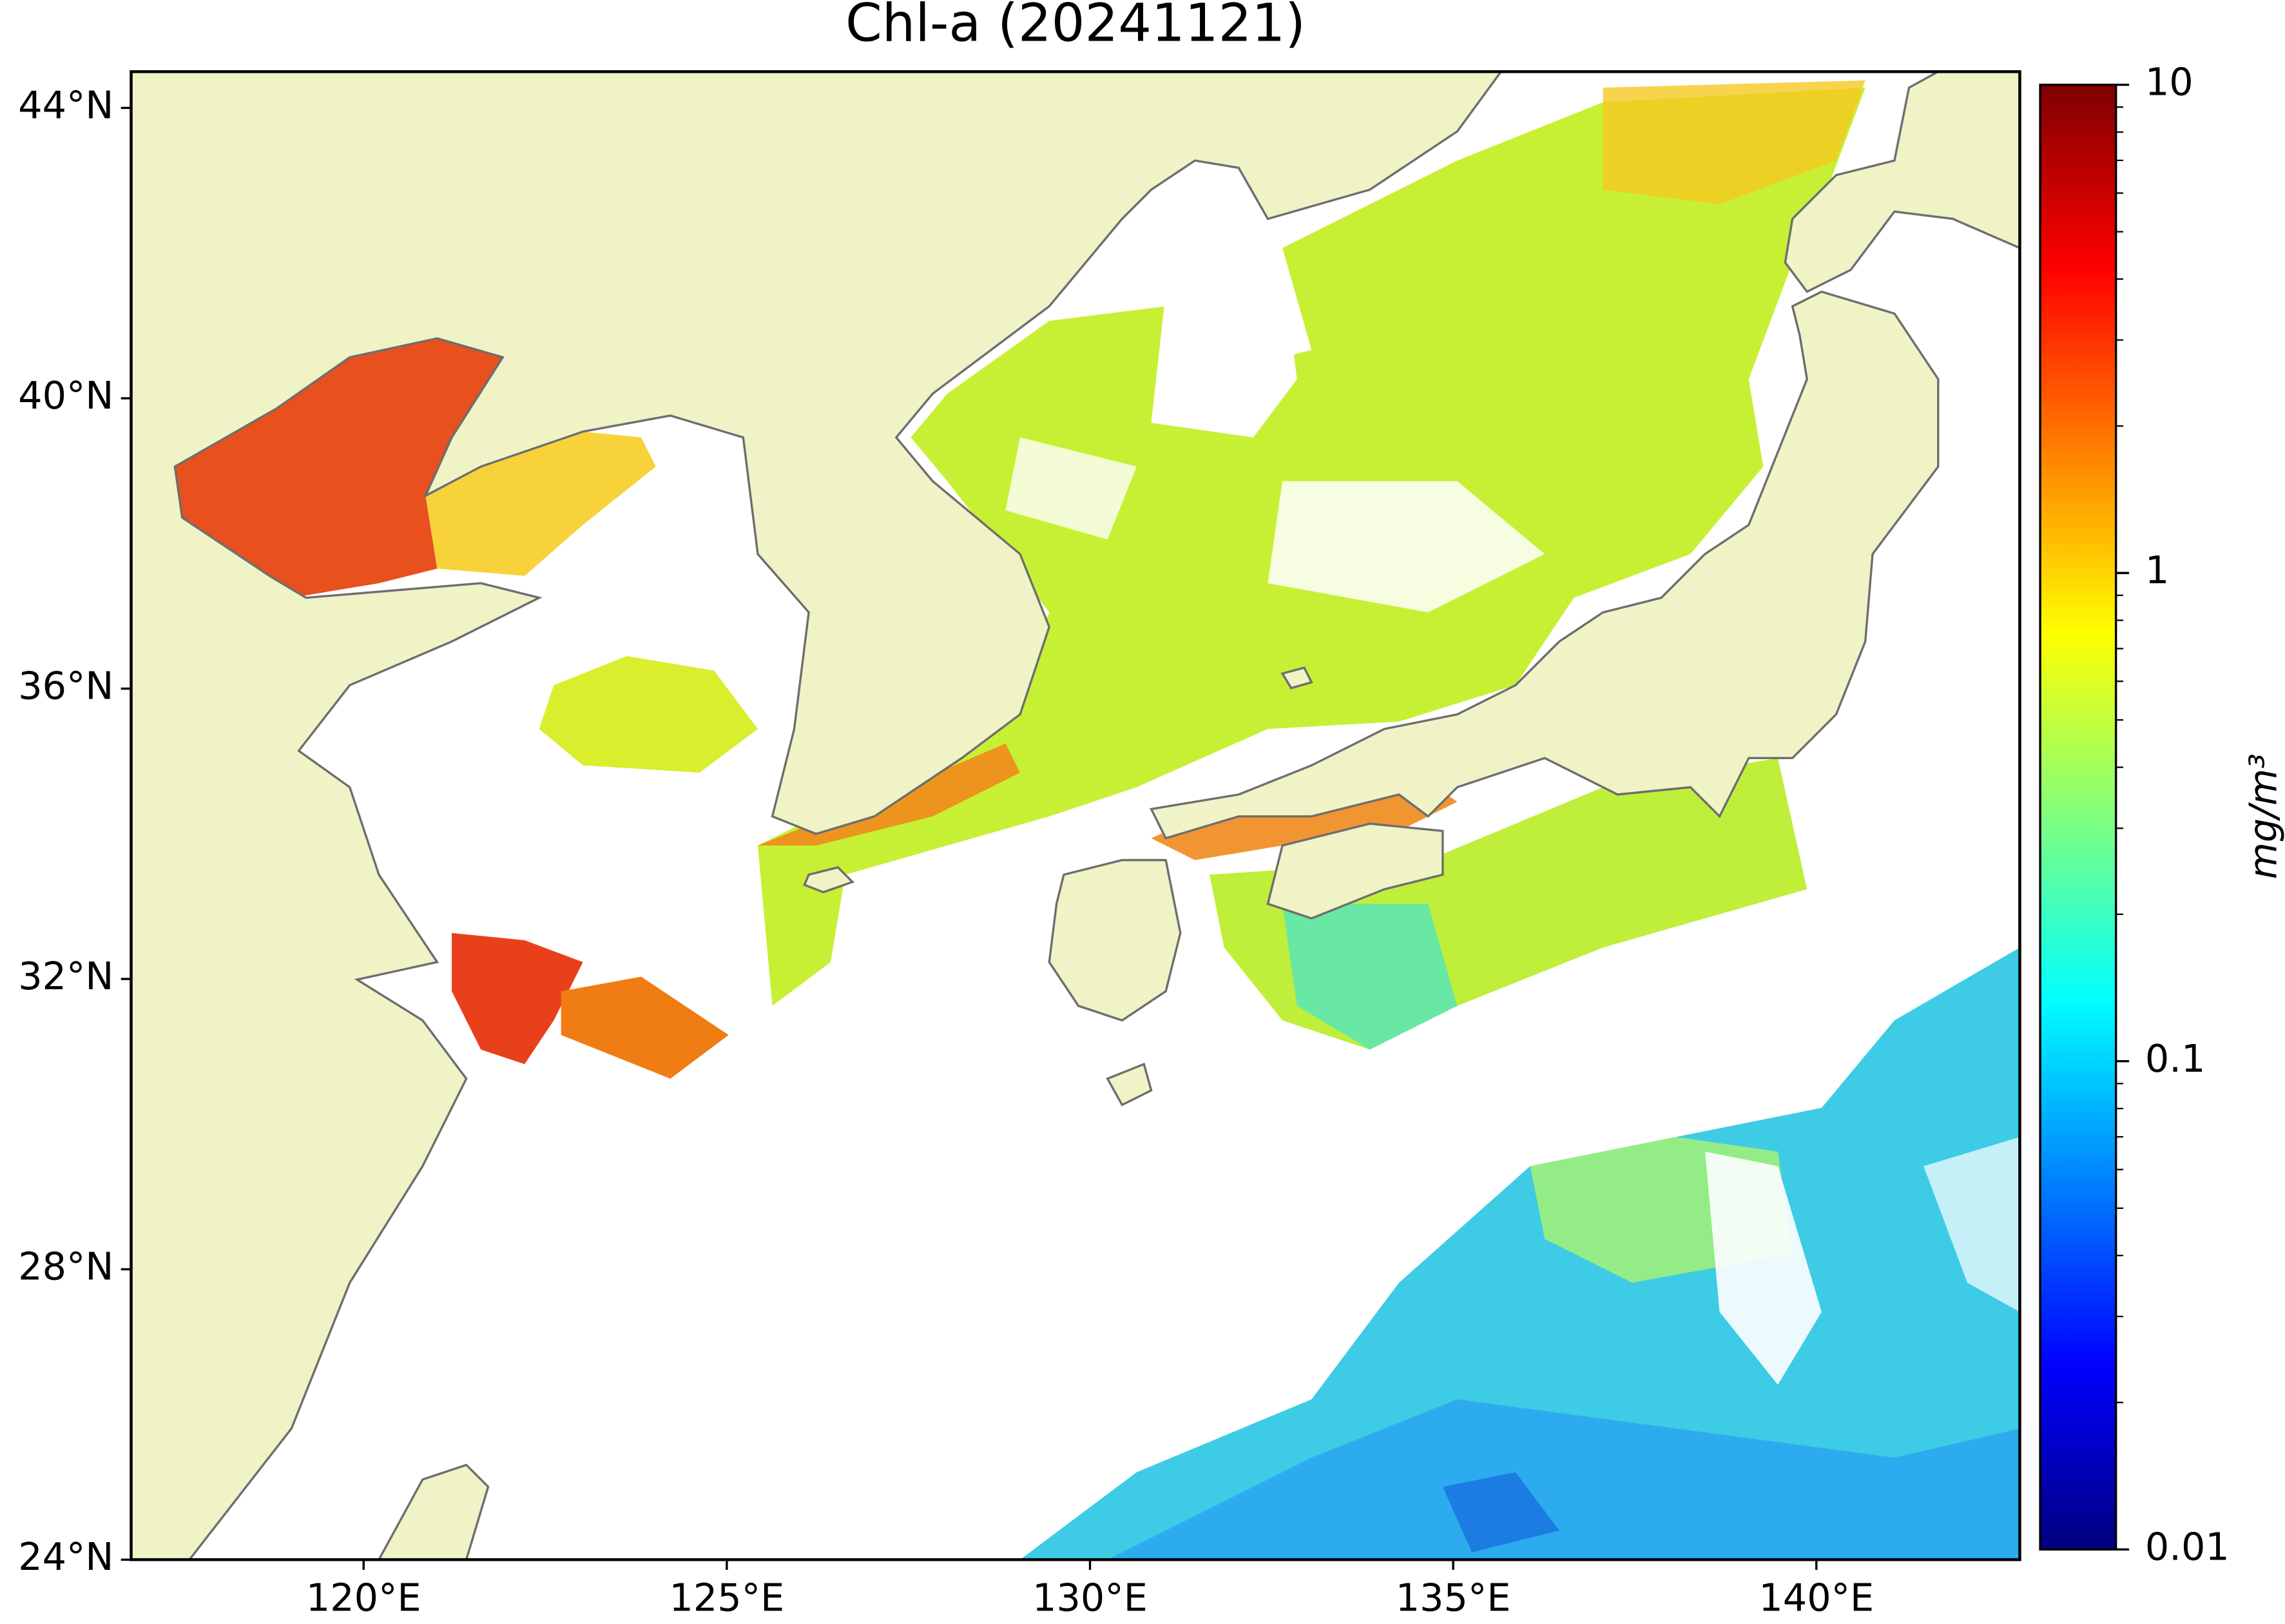 The height and width of the screenshot is (1624, 2285). Describe the element at coordinates (1090, 1598) in the screenshot. I see `x-tick-label: 130°E` at that location.